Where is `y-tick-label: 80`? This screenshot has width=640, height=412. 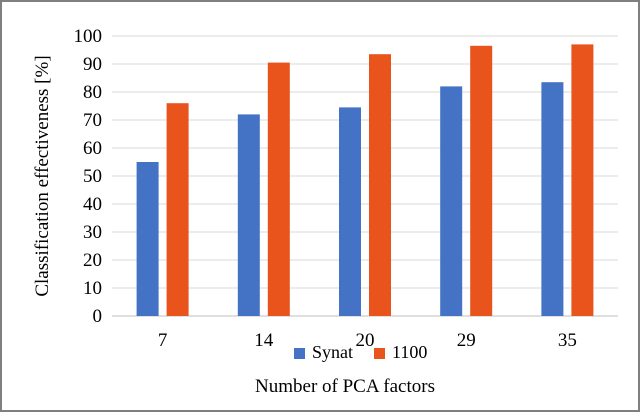 y-tick-label: 80 is located at coordinates (92, 92).